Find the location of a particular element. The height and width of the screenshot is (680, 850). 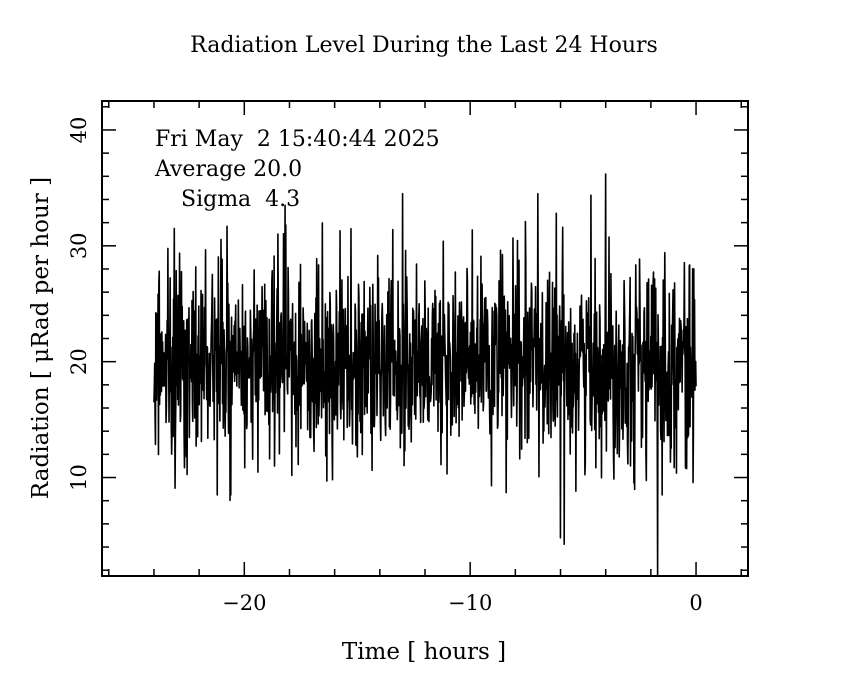

y-tick-label: 30 is located at coordinates (79, 245).